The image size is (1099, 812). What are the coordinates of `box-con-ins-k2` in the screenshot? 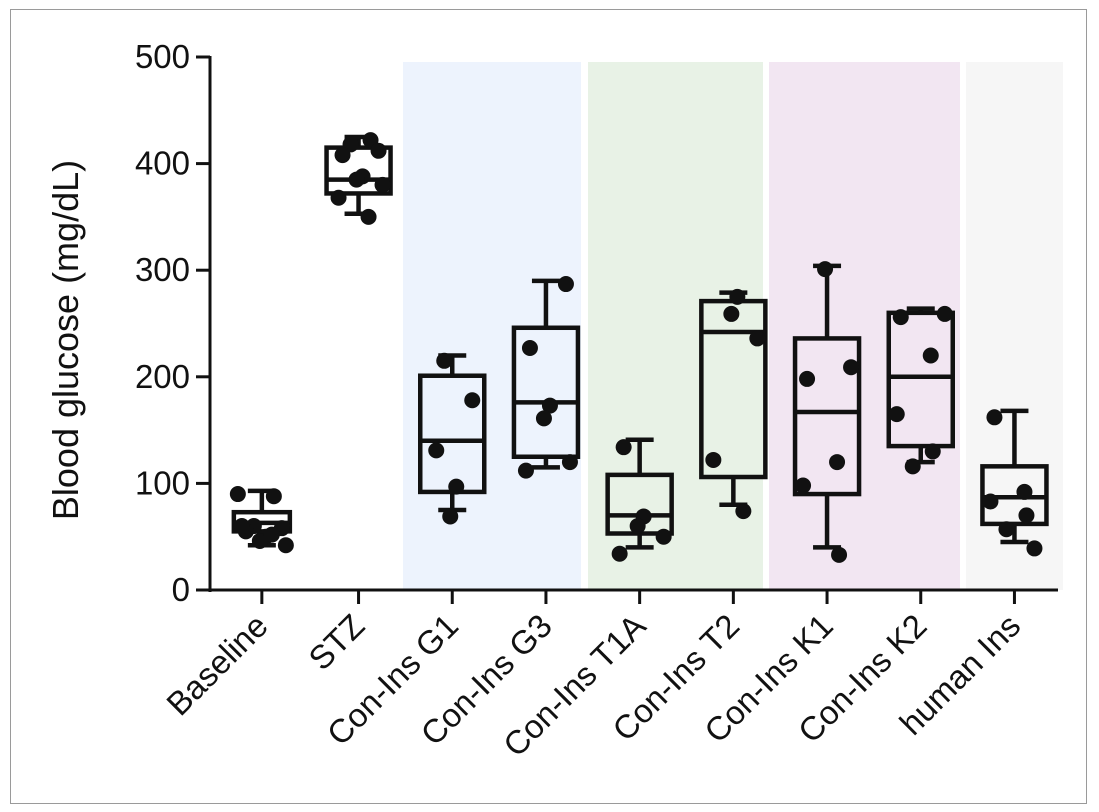 It's located at (920, 385).